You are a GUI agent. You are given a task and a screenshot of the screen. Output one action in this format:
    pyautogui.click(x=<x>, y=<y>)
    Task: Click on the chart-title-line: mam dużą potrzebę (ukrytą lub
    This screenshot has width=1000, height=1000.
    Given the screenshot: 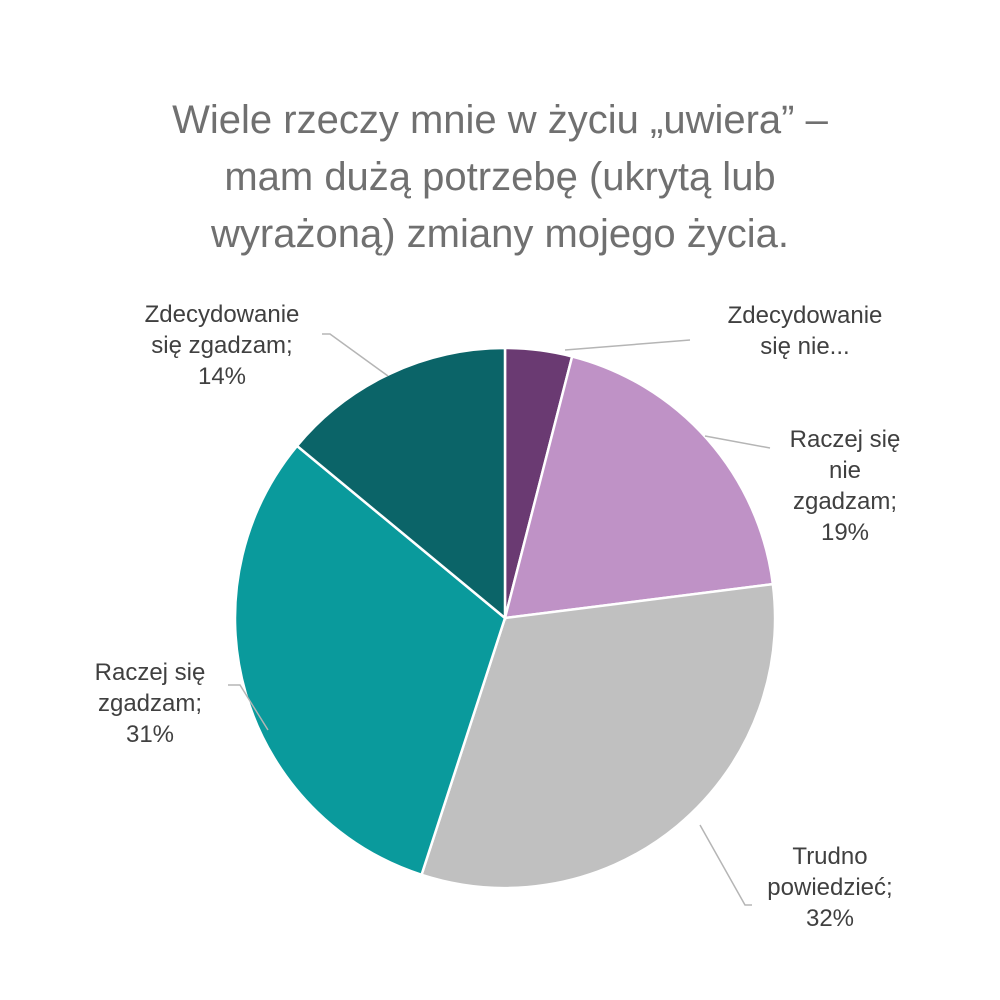 What is the action you would take?
    pyautogui.click(x=499, y=177)
    